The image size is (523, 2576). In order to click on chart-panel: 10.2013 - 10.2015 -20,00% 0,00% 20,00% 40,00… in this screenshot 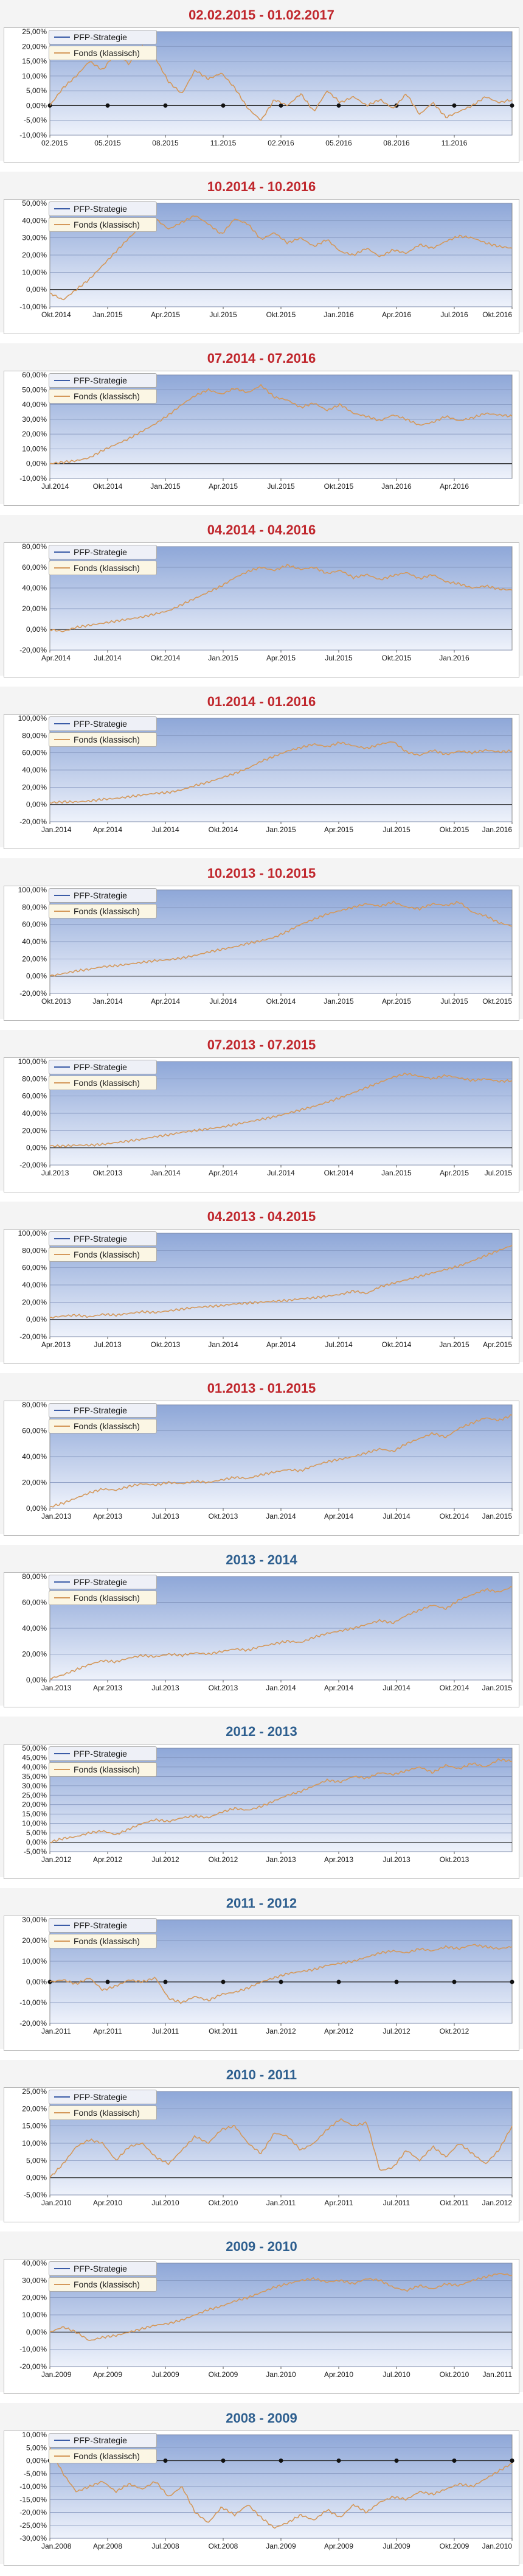, I will do `click(261, 941)`.